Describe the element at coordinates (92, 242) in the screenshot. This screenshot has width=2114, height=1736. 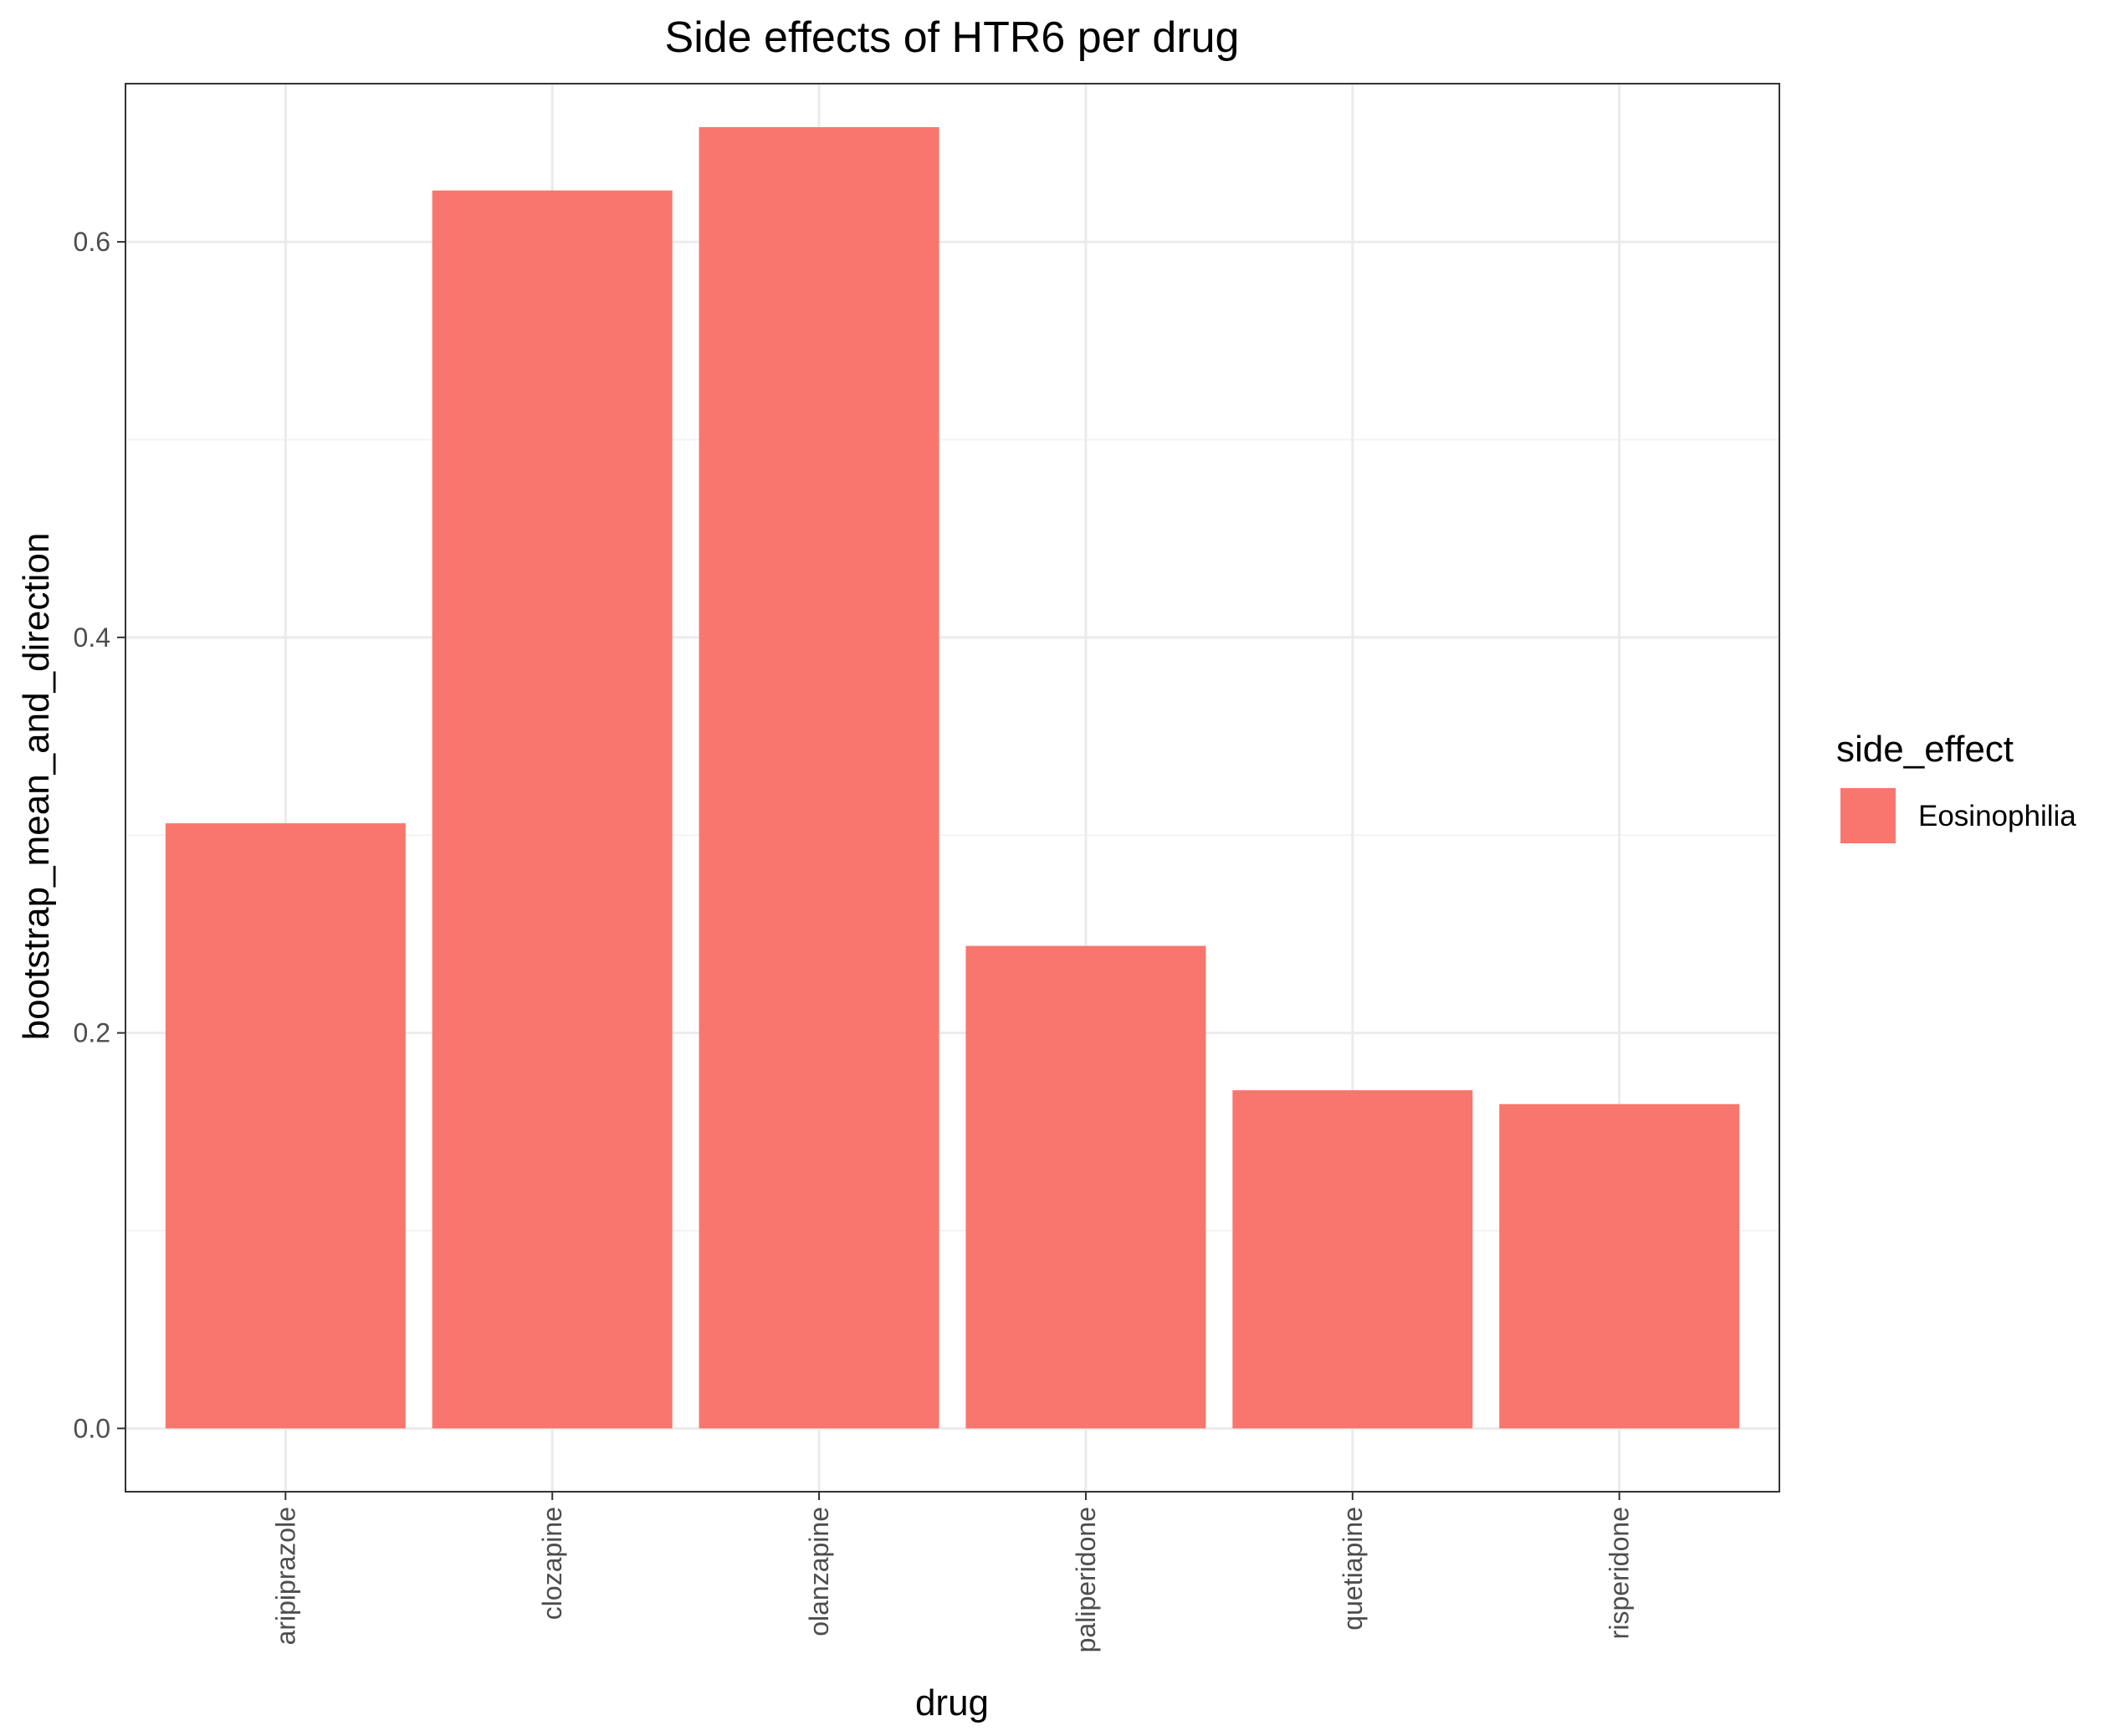
I see `y-tick-label: 0.6` at that location.